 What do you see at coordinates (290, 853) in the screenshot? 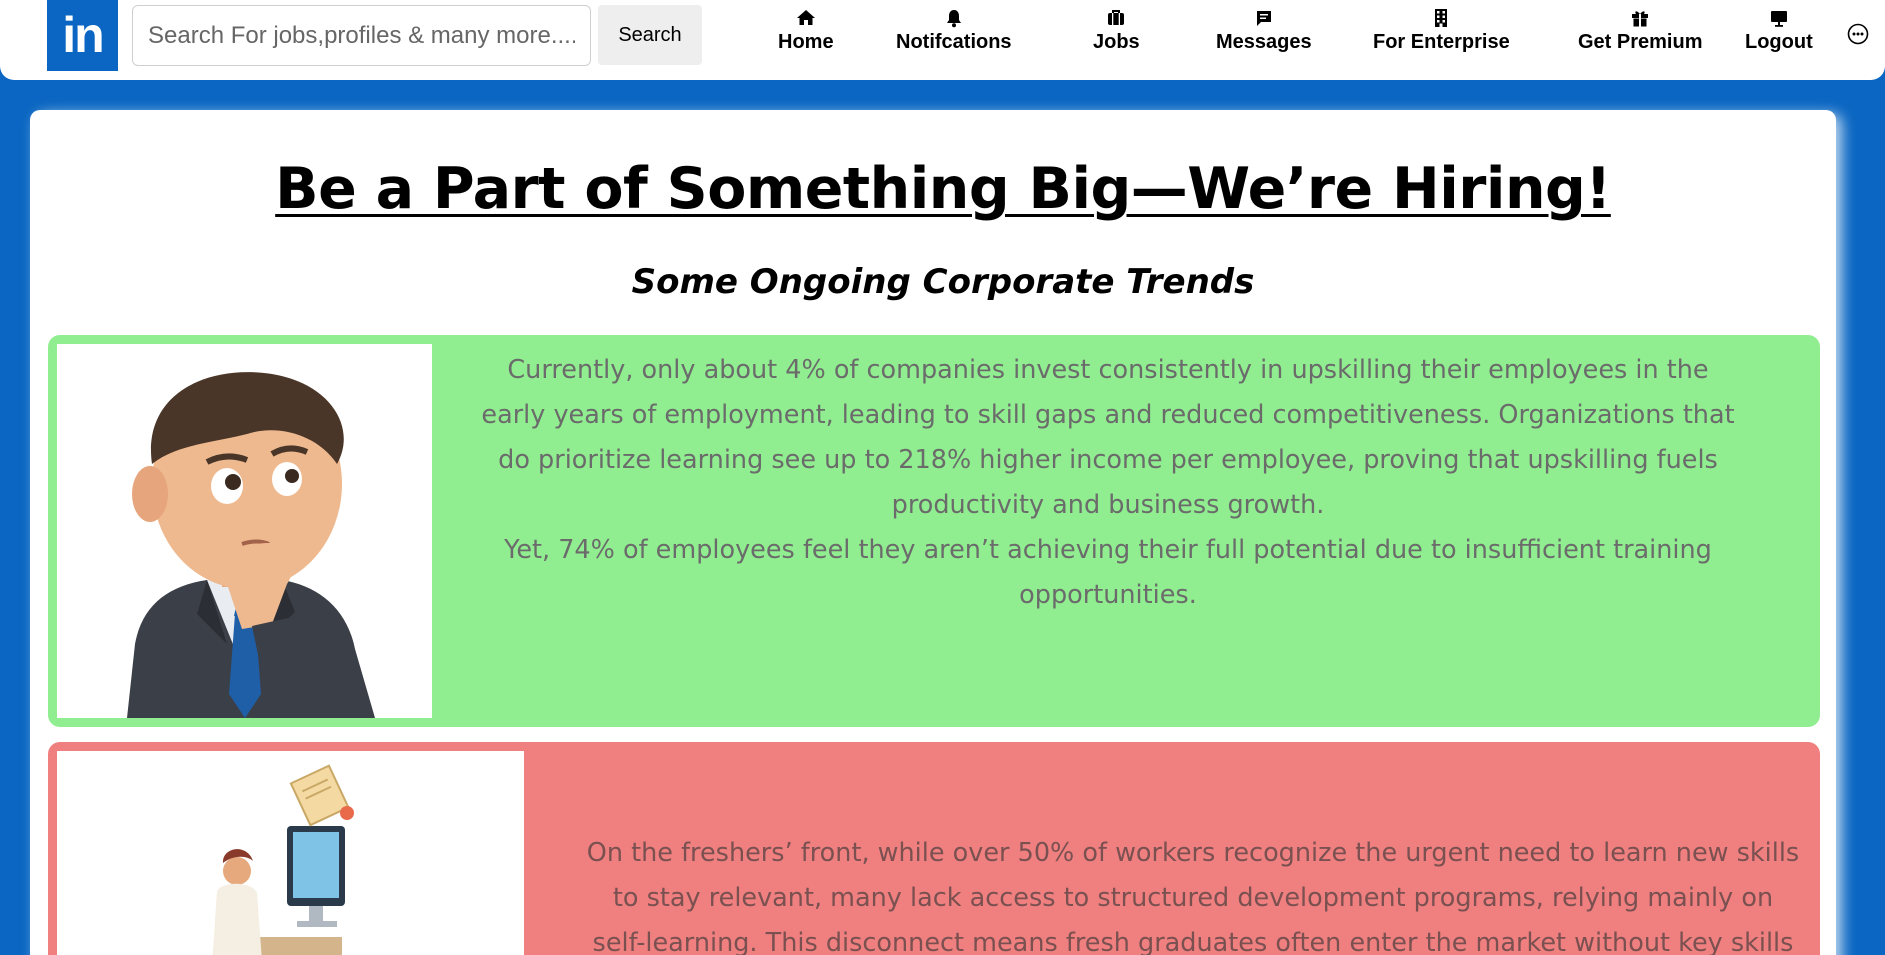
I see `student-studying-books-illustration` at bounding box center [290, 853].